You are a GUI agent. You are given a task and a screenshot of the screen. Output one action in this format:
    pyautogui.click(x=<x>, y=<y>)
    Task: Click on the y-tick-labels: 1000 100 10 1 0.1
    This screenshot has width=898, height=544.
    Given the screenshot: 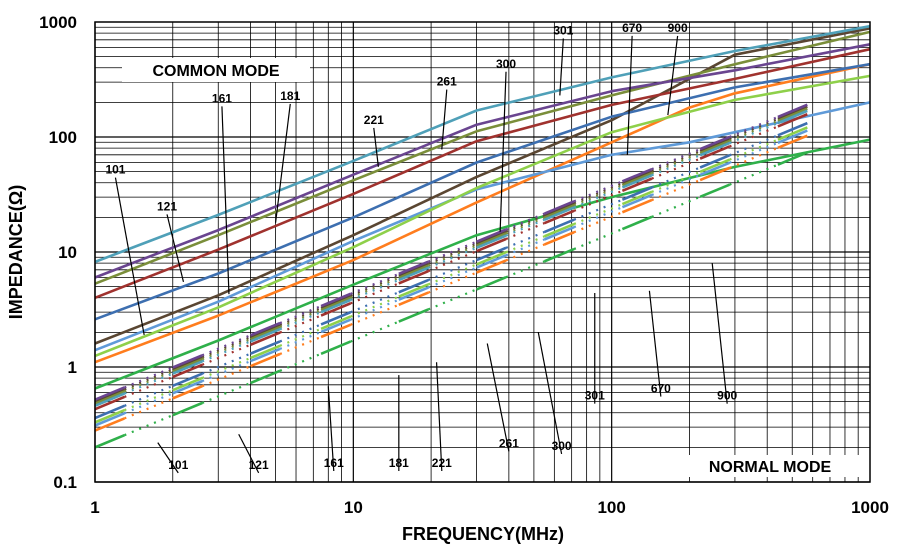 What is the action you would take?
    pyautogui.click(x=58, y=252)
    